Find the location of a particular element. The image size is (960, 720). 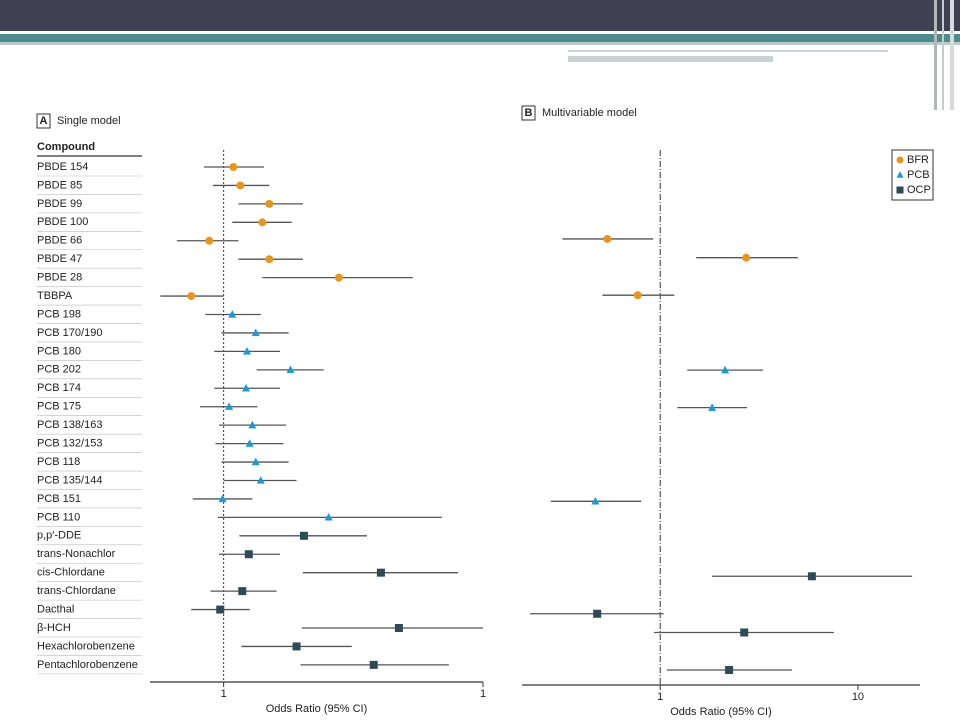

row-label: Hexachlorobenzene is located at coordinates (86, 646).